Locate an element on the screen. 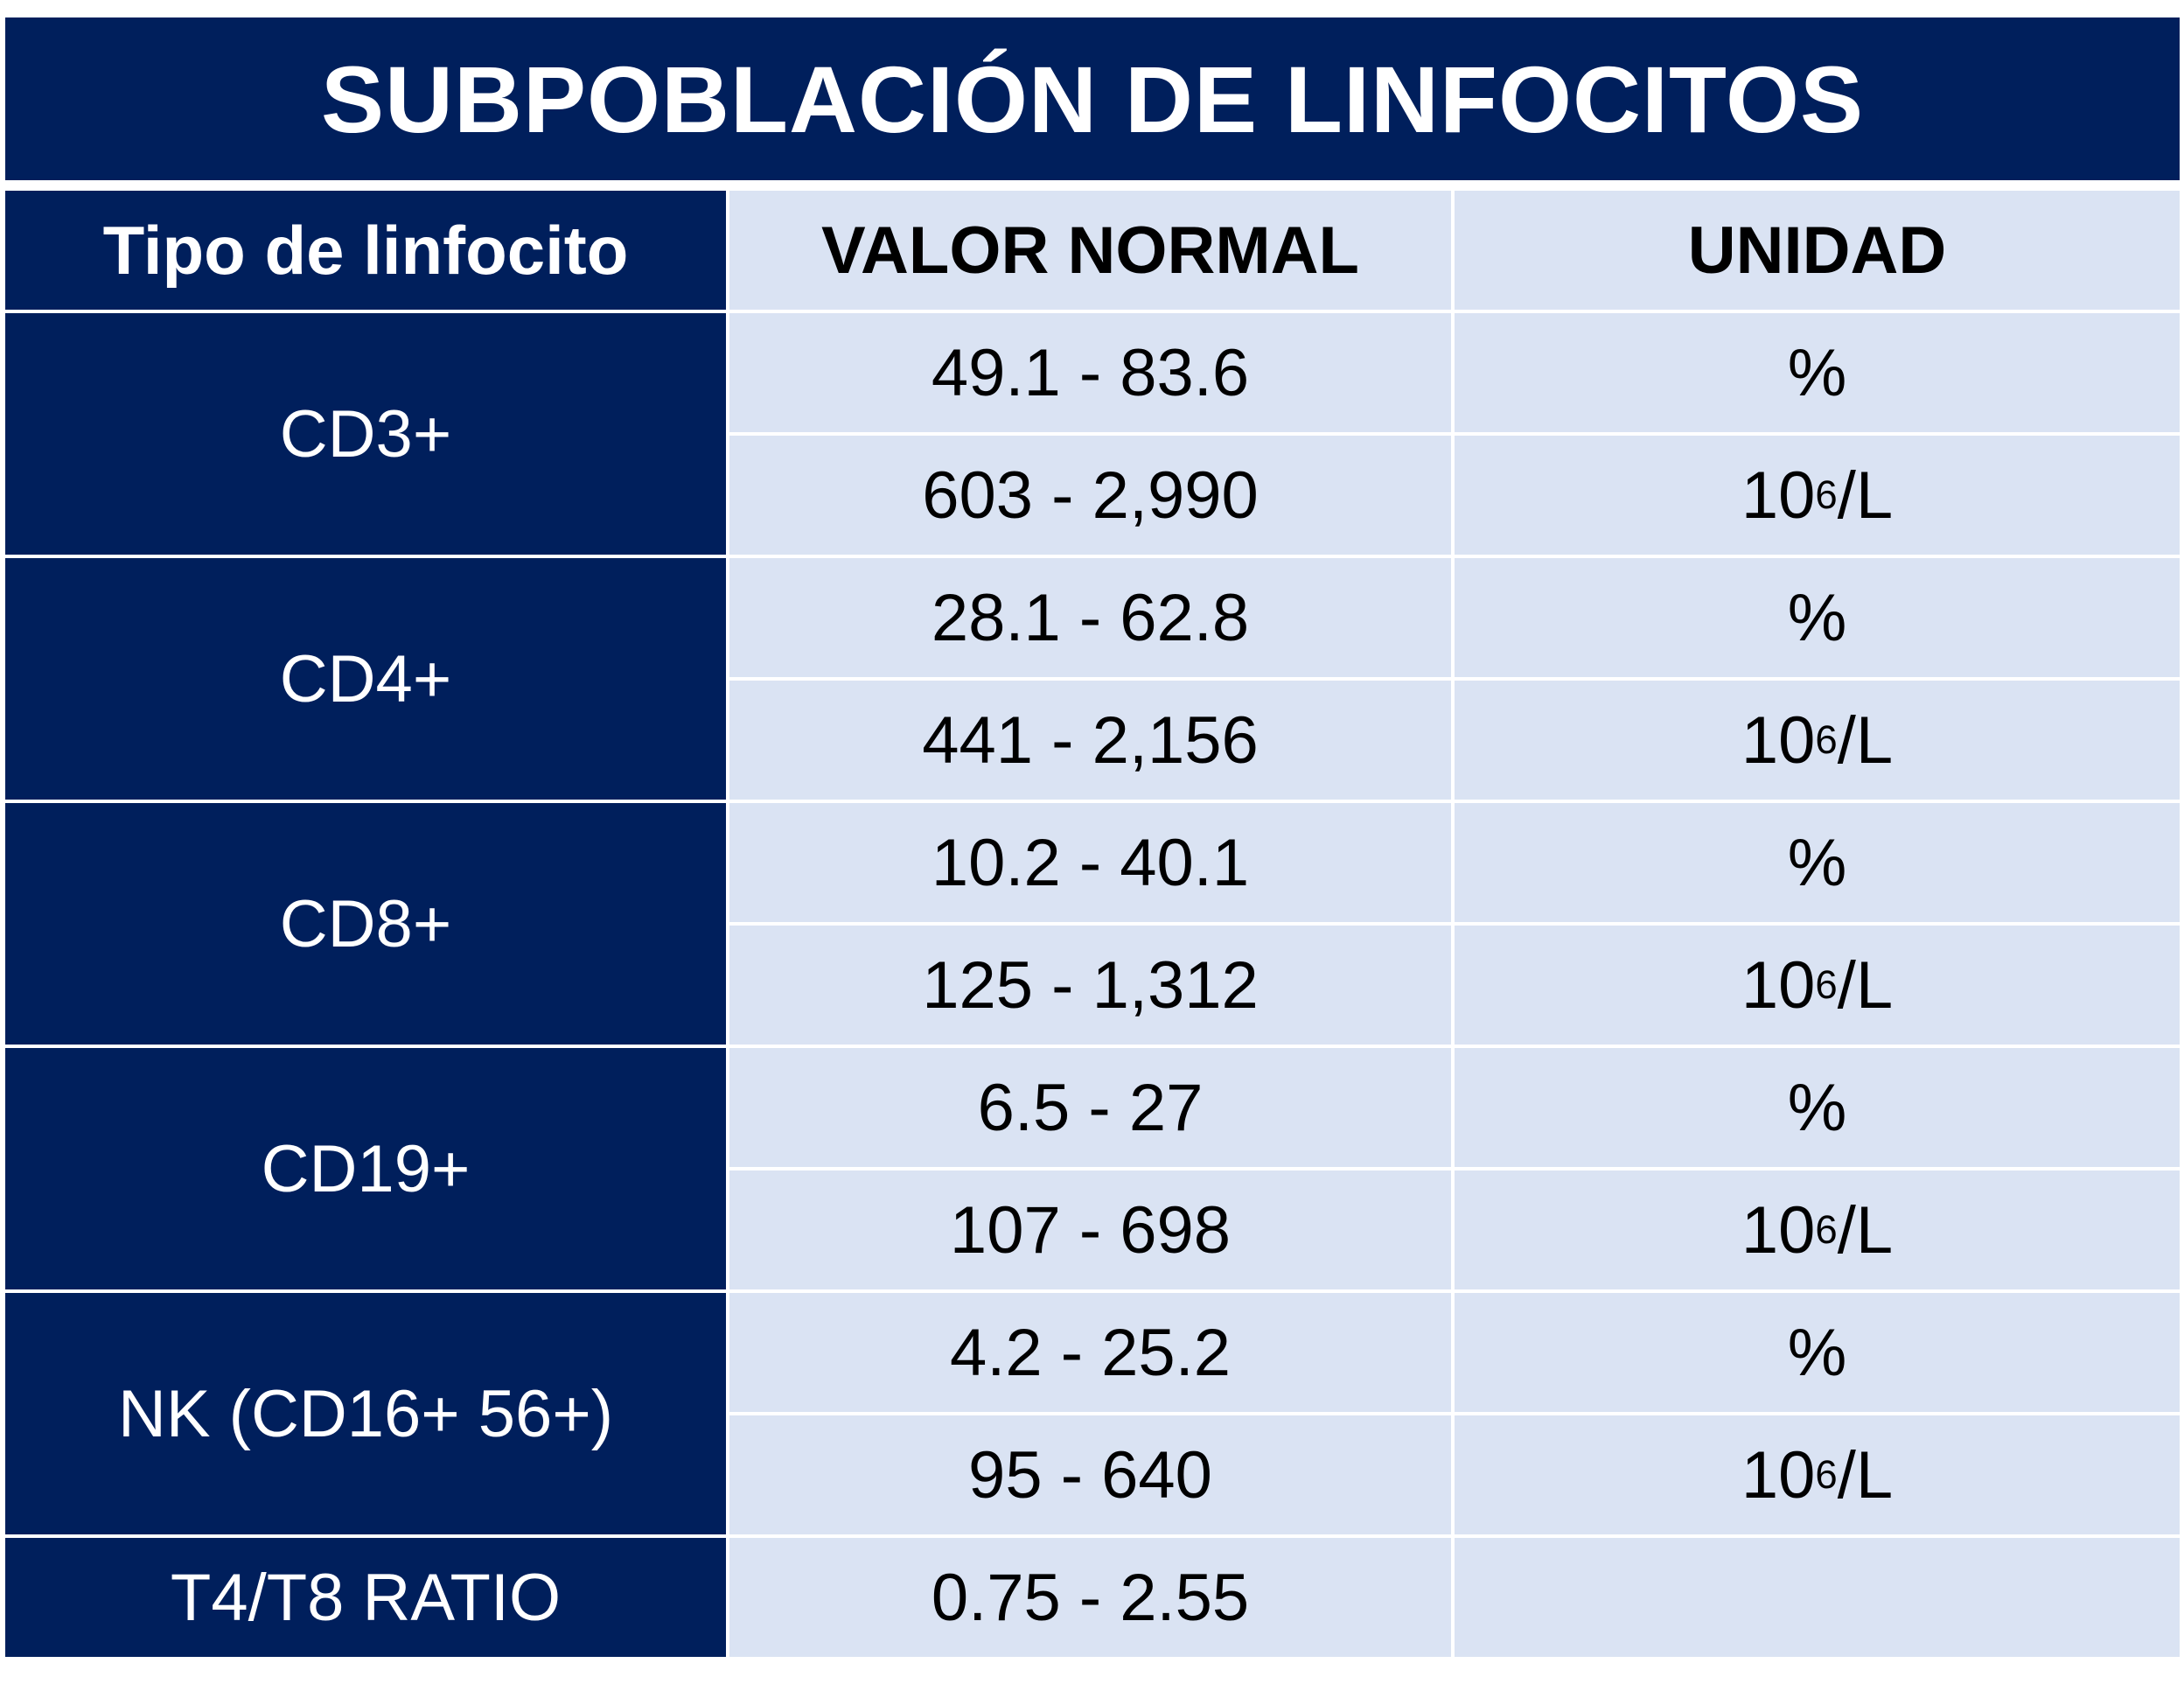 The width and height of the screenshot is (2184, 1684). value-cell: 125 - 1,312 is located at coordinates (1090, 985).